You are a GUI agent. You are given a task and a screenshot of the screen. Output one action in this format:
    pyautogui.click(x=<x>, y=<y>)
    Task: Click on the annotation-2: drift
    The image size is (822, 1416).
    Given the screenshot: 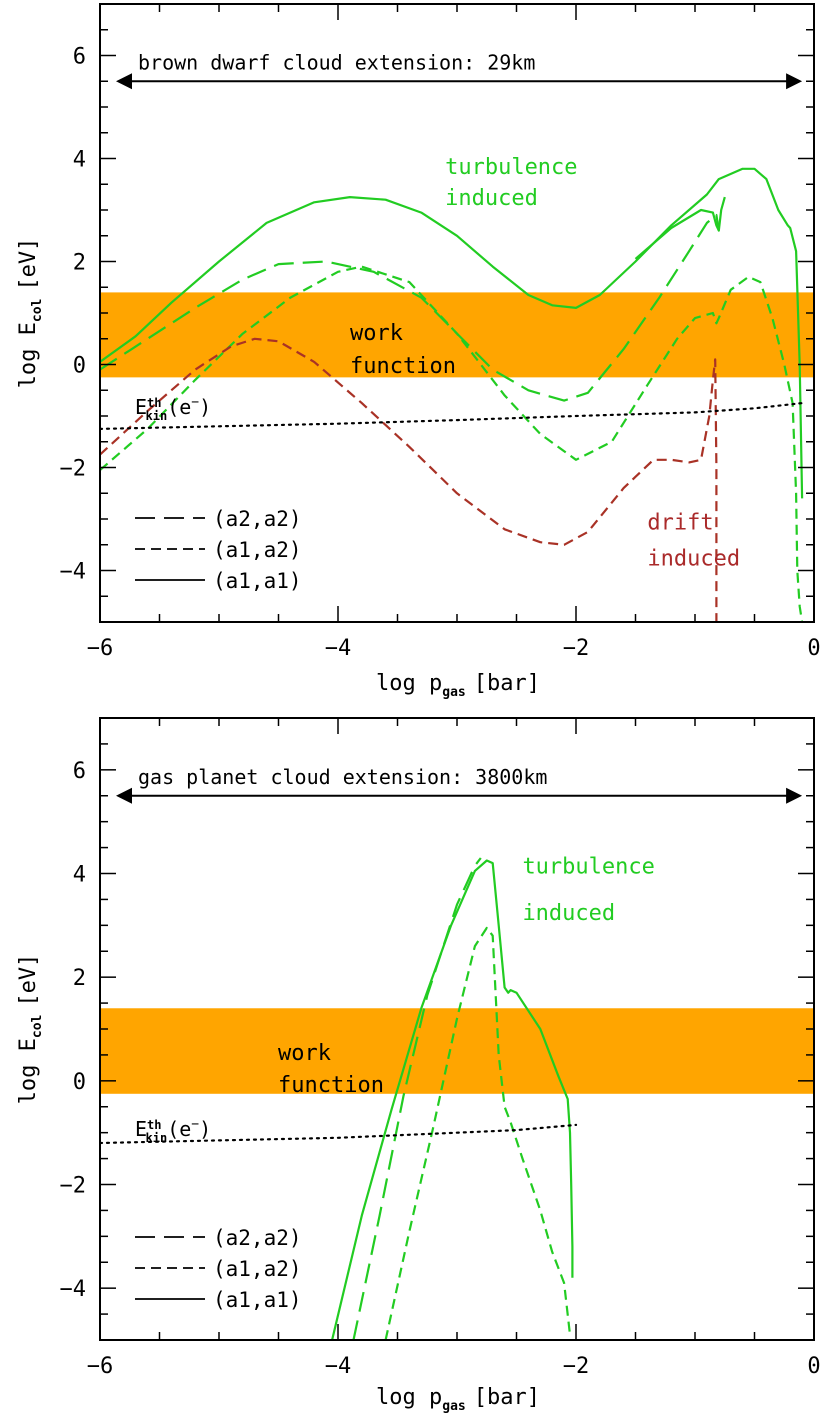 What is the action you would take?
    pyautogui.click(x=680, y=522)
    